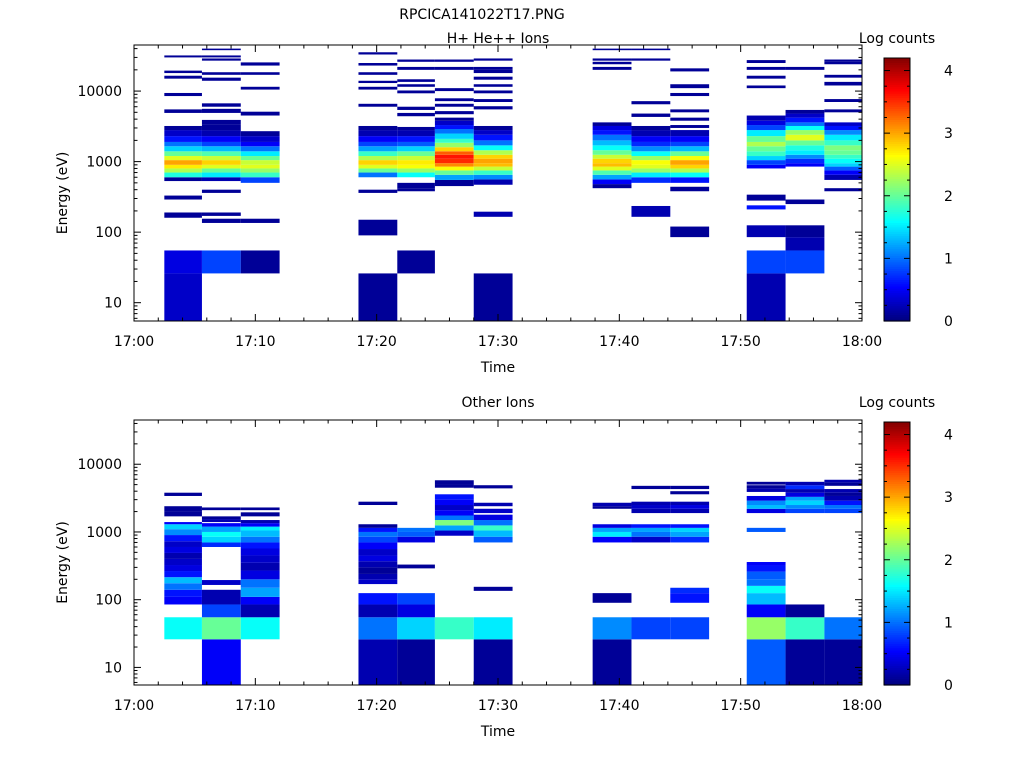  I want to click on panel1-ytick-label-2: 1000, so click(104, 533).